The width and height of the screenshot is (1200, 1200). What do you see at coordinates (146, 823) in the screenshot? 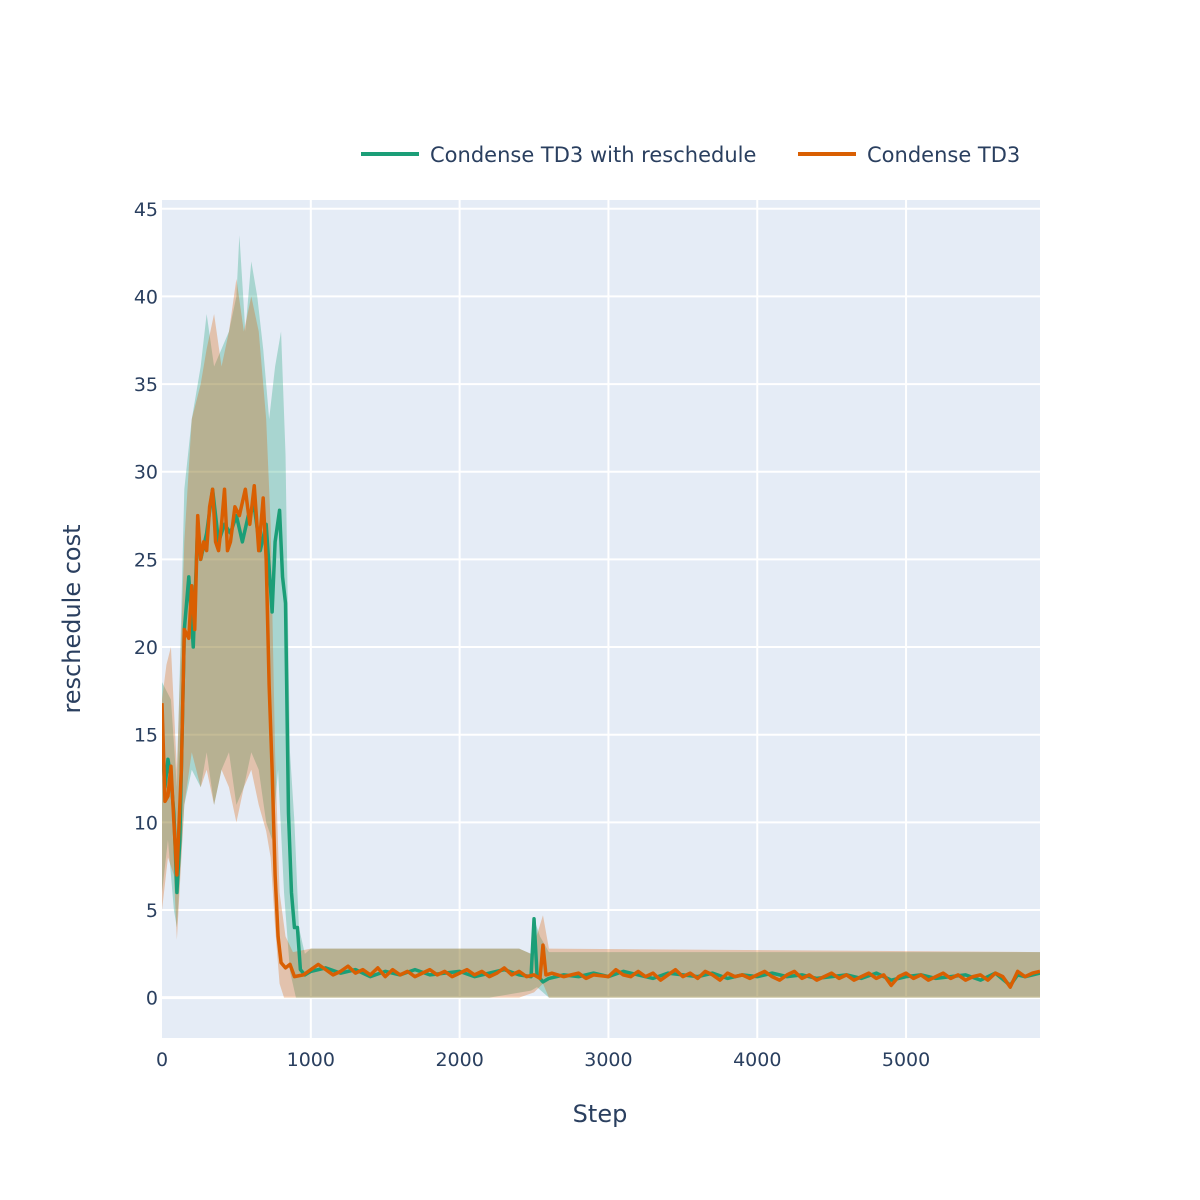
I see `y-tick-label: 10` at bounding box center [146, 823].